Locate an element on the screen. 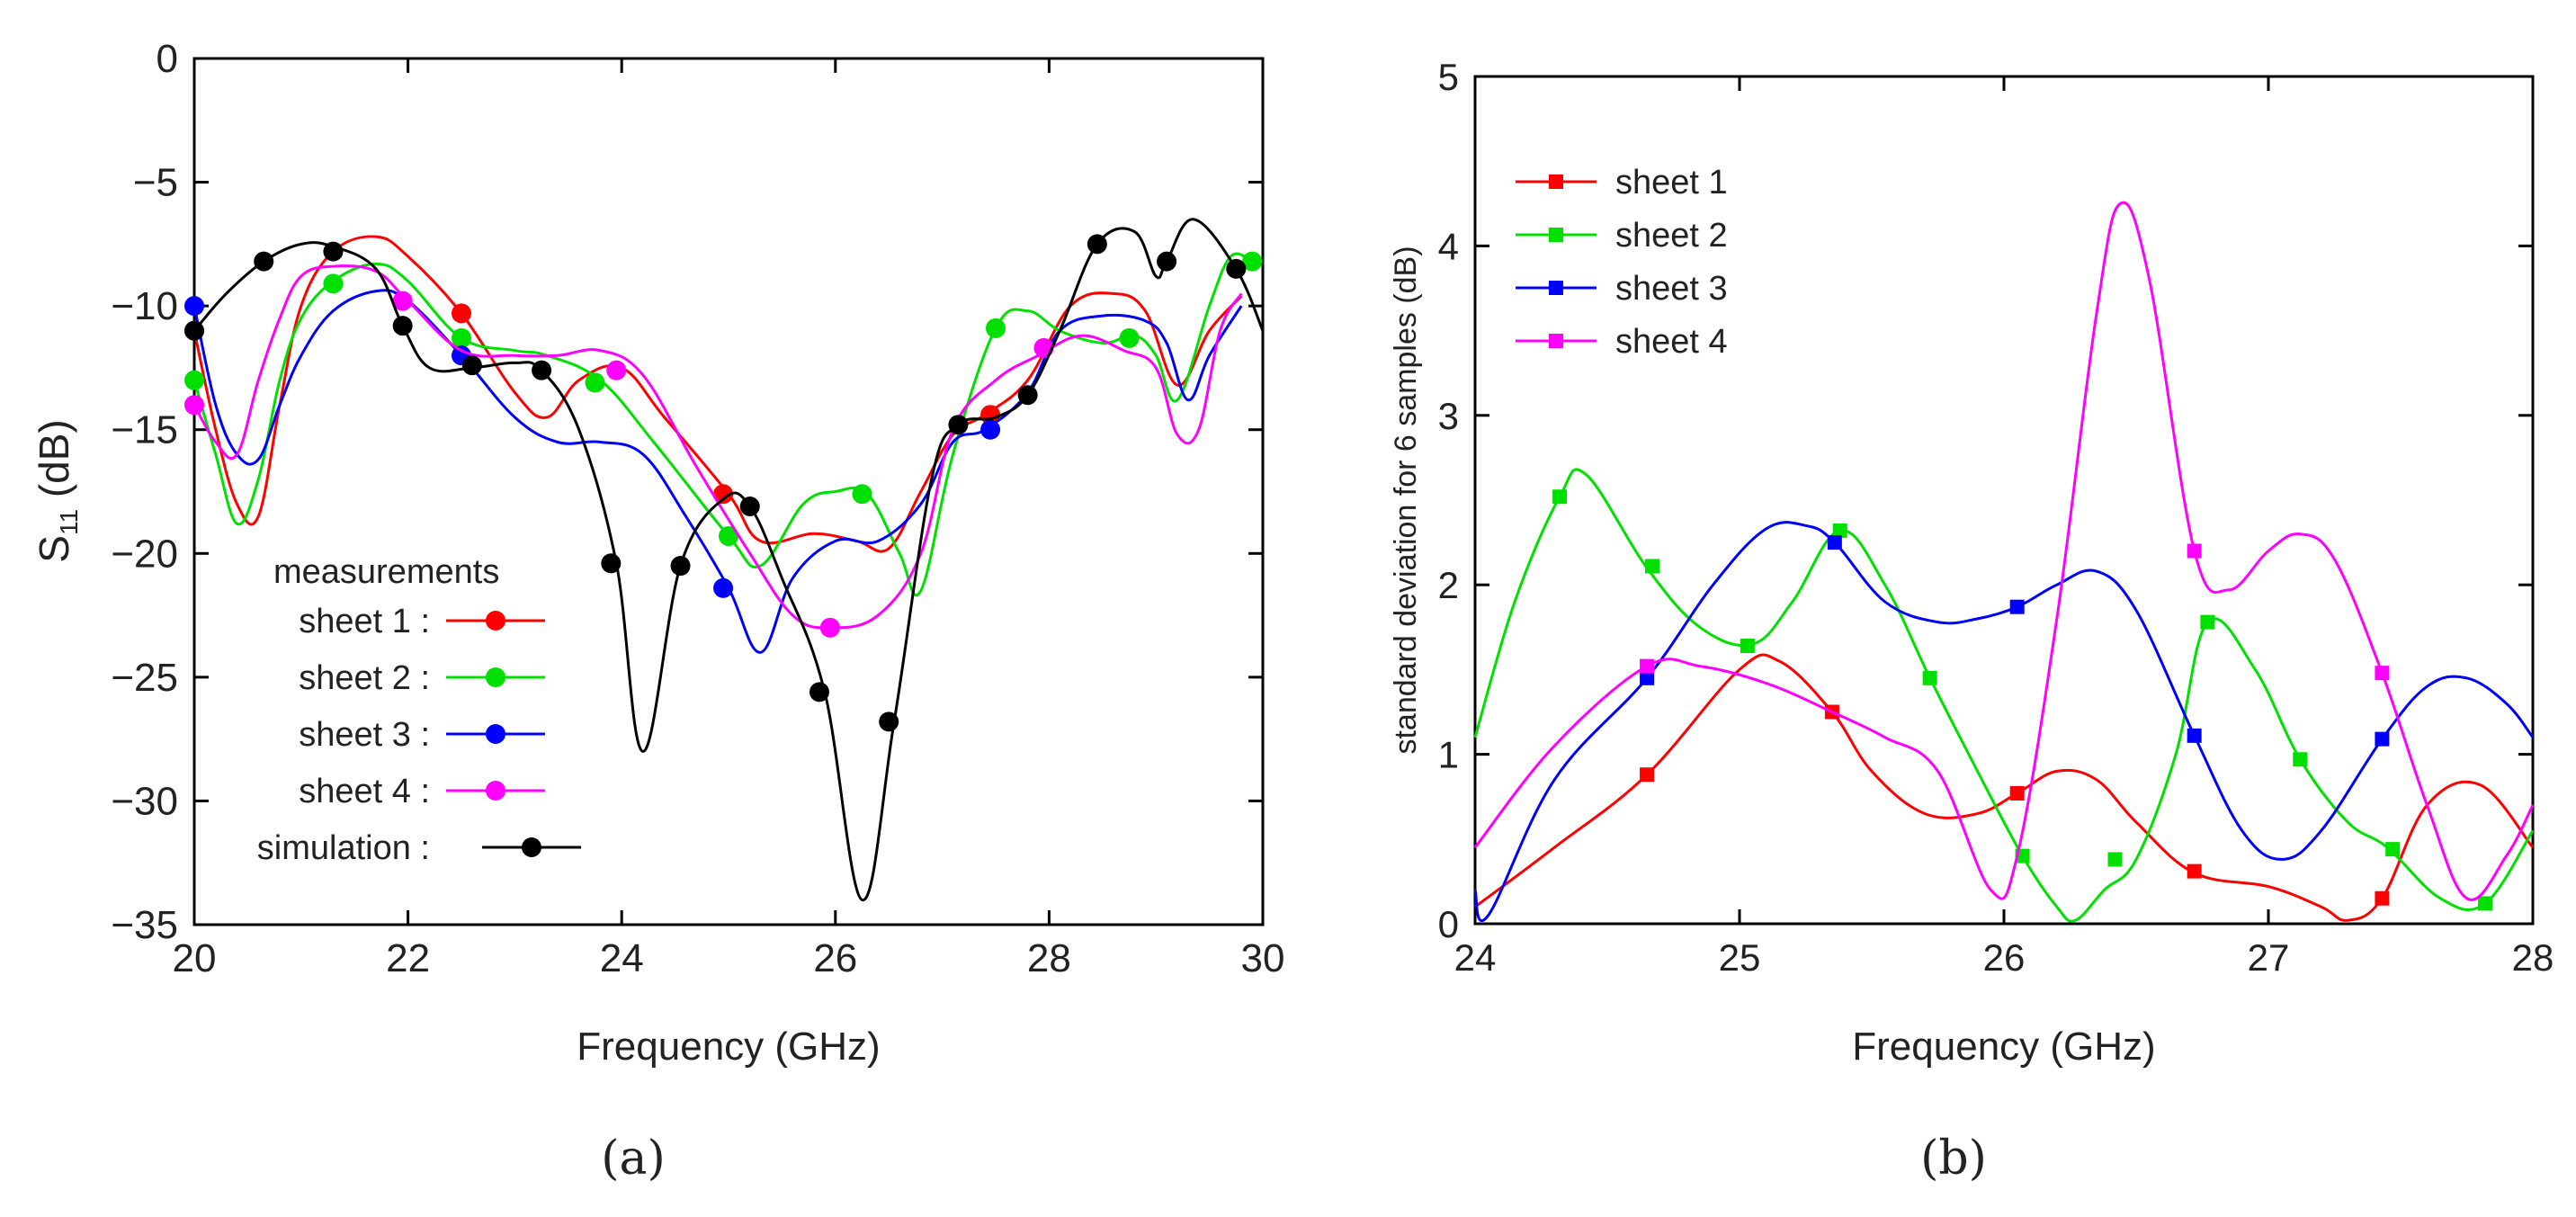 This screenshot has height=1217, width=2576. panel-a-y-axis-label: S11 (dB) is located at coordinates (57, 491).